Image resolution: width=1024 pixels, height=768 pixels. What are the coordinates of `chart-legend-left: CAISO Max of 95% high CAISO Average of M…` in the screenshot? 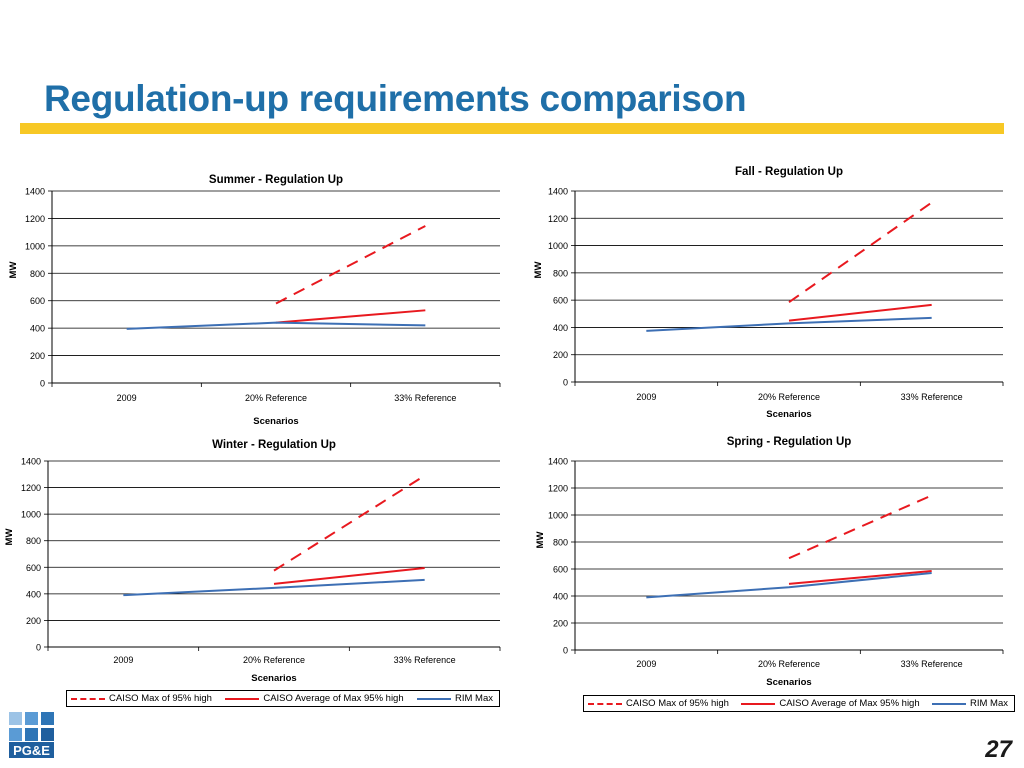 It's located at (283, 698).